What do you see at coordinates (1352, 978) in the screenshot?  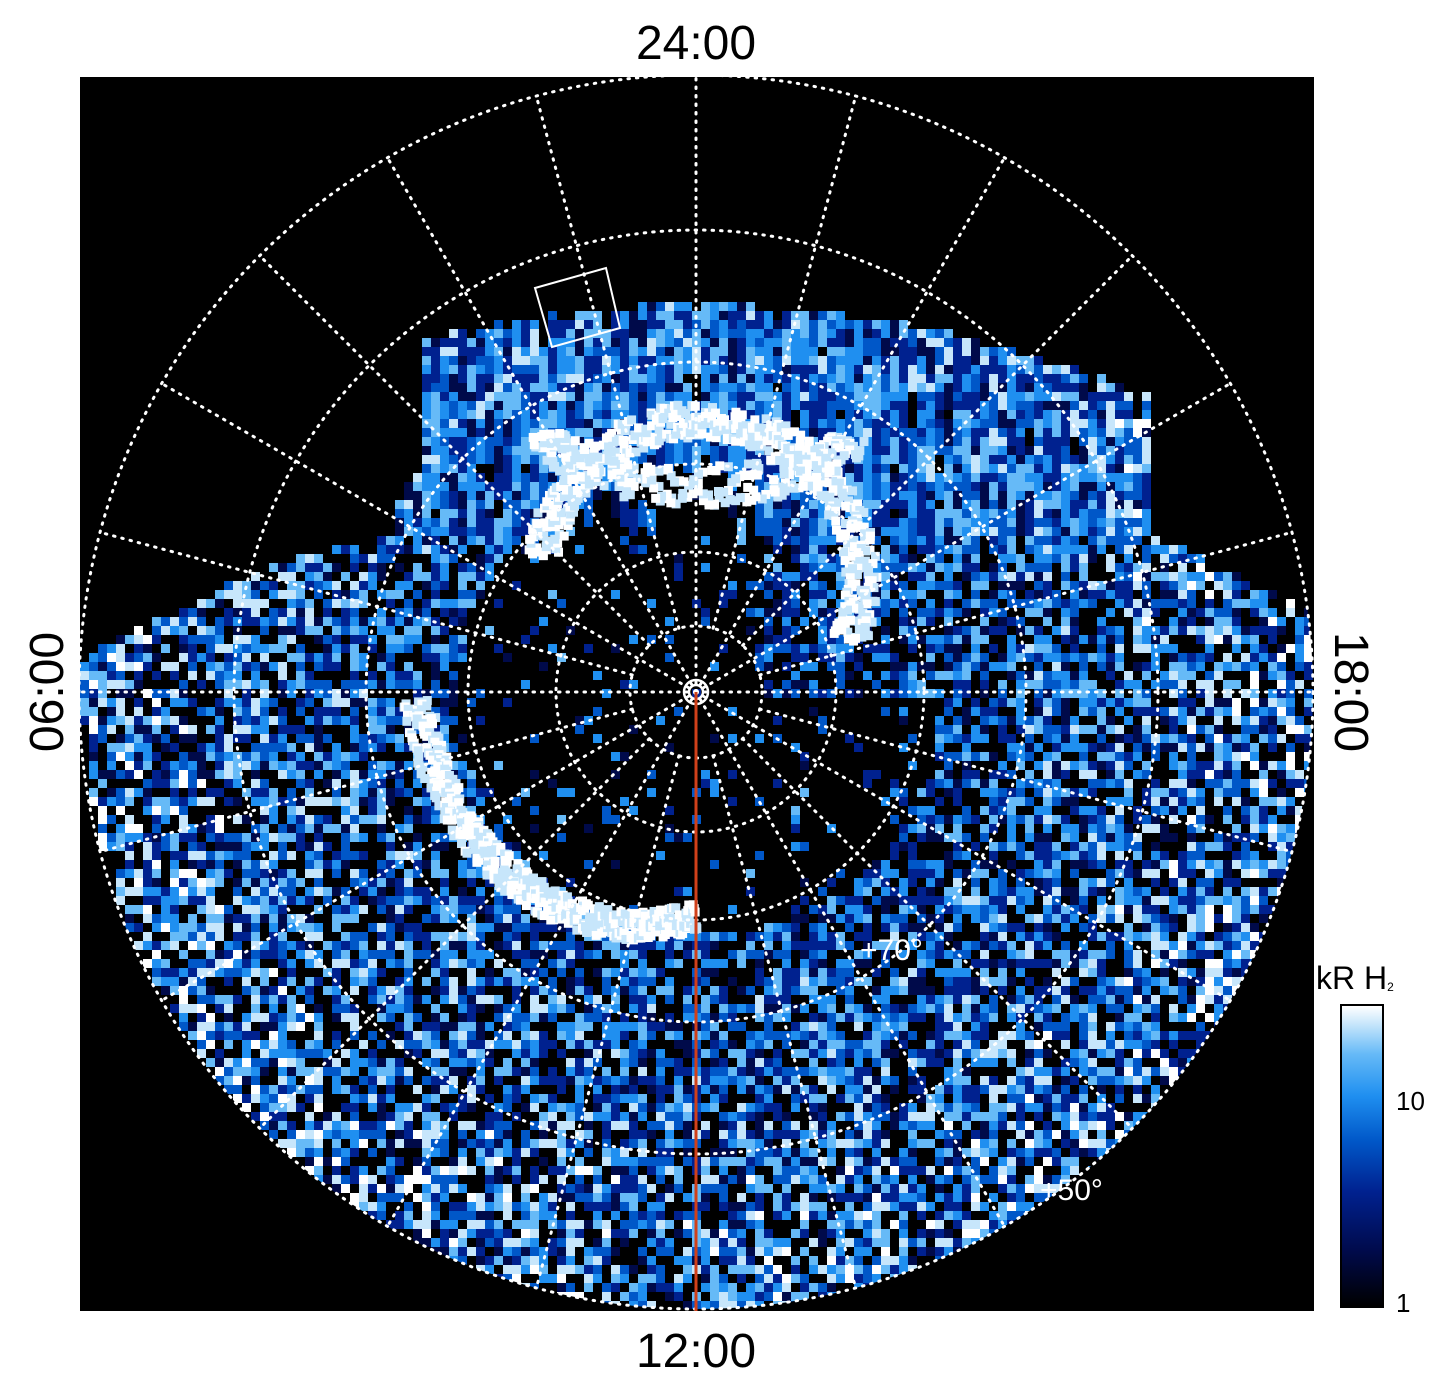 I see `colorbar-unit: kR H` at bounding box center [1352, 978].